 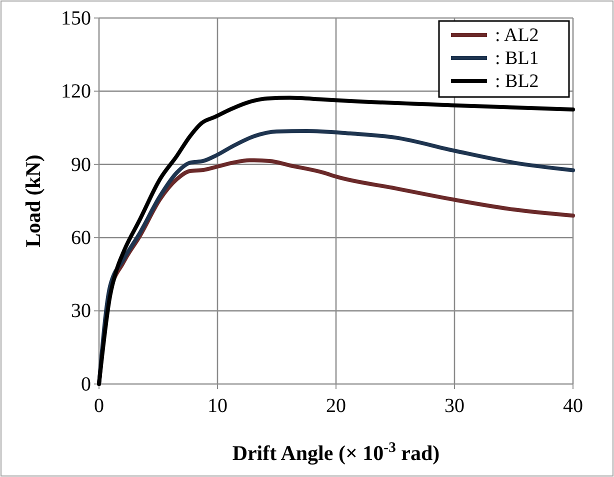 What do you see at coordinates (454, 406) in the screenshot?
I see `x-tick-label: 30` at bounding box center [454, 406].